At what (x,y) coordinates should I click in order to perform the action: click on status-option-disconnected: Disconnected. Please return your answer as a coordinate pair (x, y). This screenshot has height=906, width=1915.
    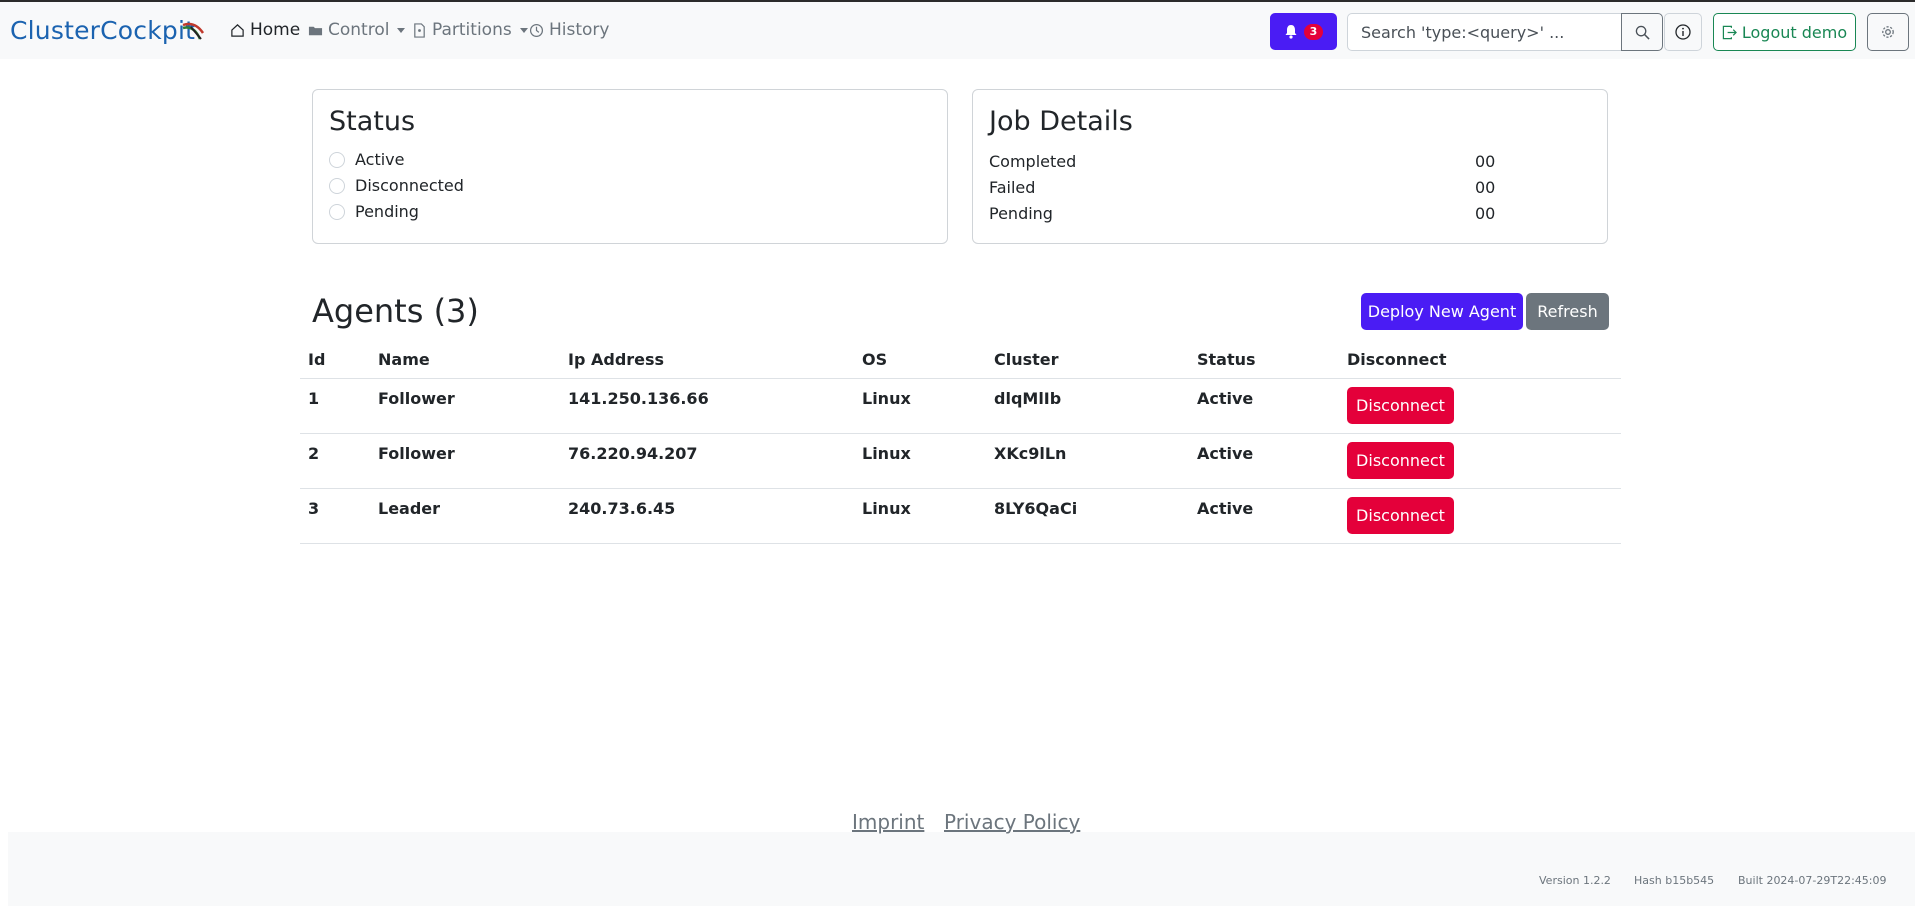
    Looking at the image, I should click on (396, 185).